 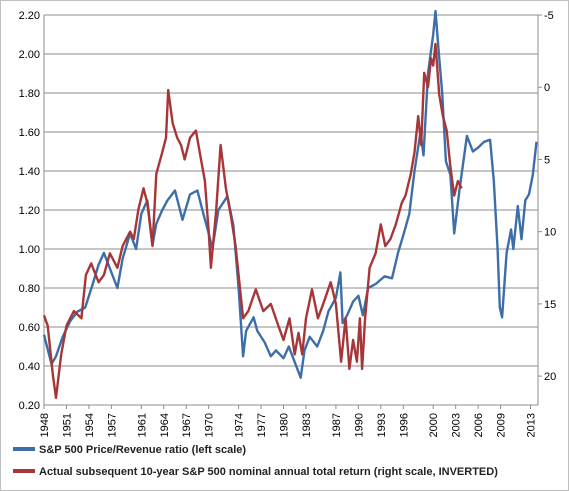 What do you see at coordinates (24, 449) in the screenshot?
I see `legend-swatch-blue` at bounding box center [24, 449].